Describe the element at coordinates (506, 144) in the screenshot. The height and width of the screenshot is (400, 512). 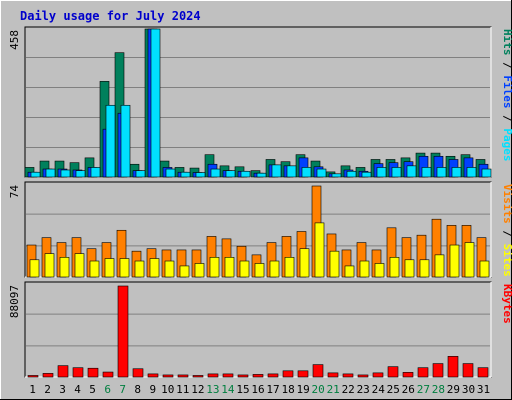
I see `legend-entry-pages: Pages` at that location.